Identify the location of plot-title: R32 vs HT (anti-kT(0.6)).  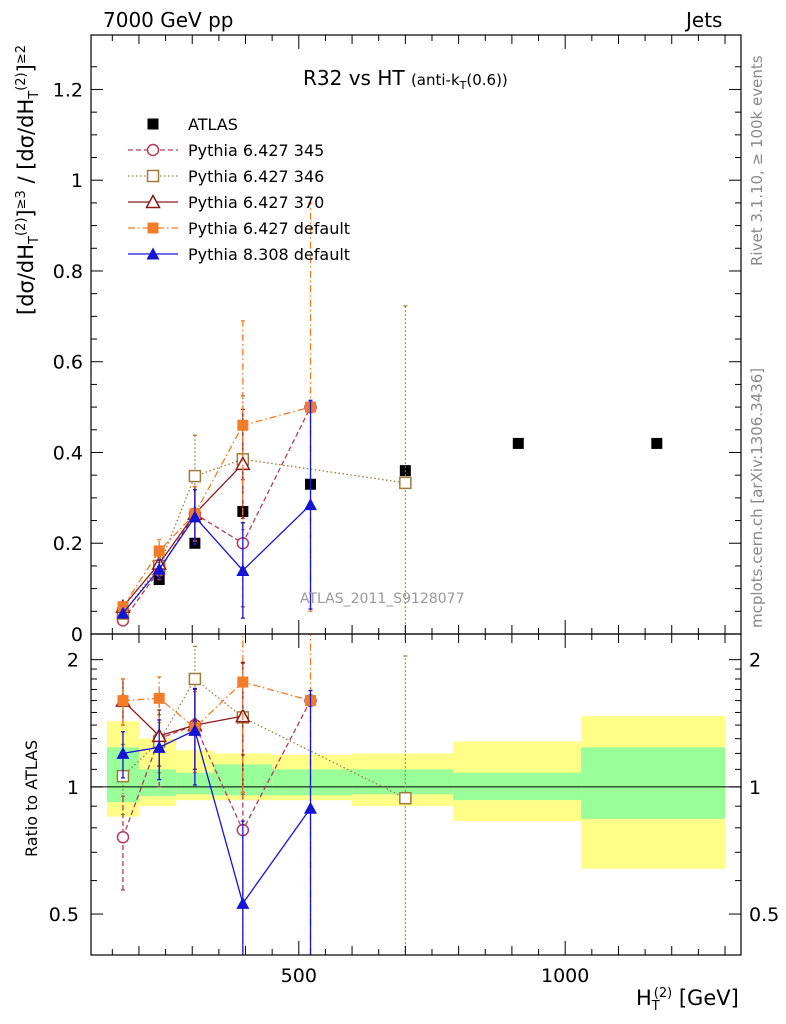
(405, 79).